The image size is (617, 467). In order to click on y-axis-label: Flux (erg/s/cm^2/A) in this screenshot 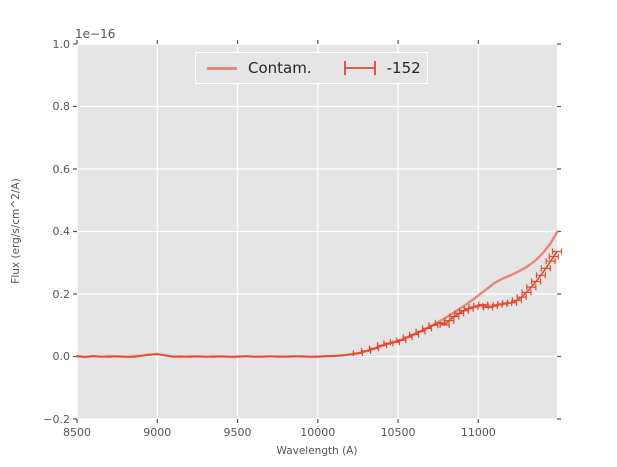, I will do `click(16, 231)`.